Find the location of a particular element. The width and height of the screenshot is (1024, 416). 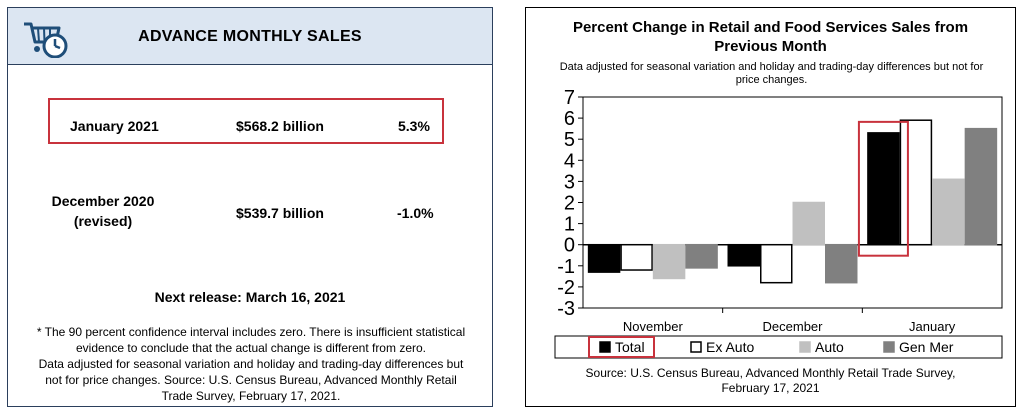

row-period-january: January 2021 is located at coordinates (114, 126).